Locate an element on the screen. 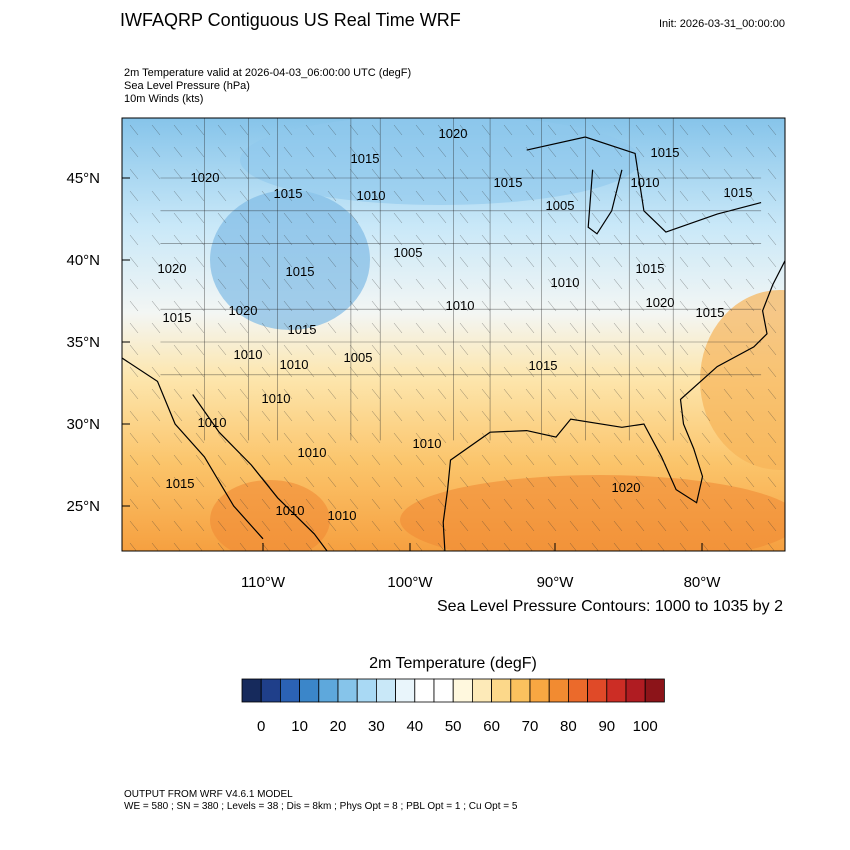 This screenshot has width=850, height=850. colorbar-label: 40 is located at coordinates (414, 726).